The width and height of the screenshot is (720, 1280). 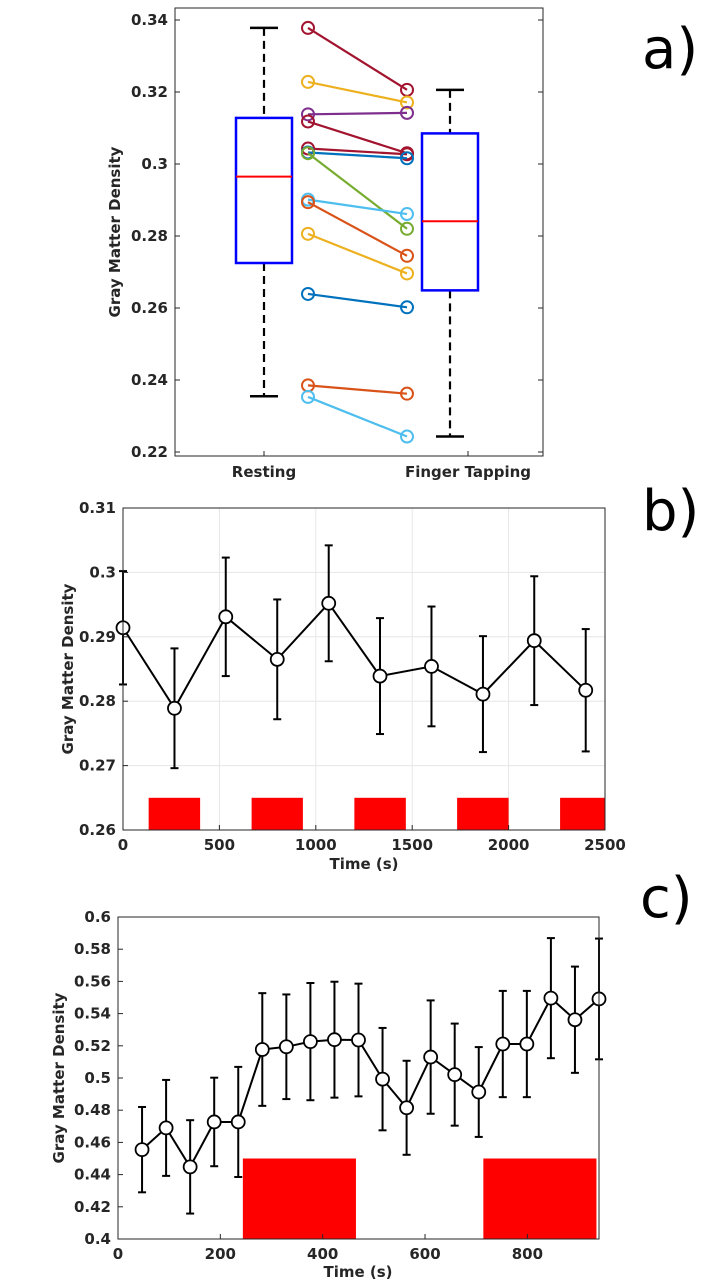 I want to click on panel-b-x-tick-label: 0, so click(x=123, y=845).